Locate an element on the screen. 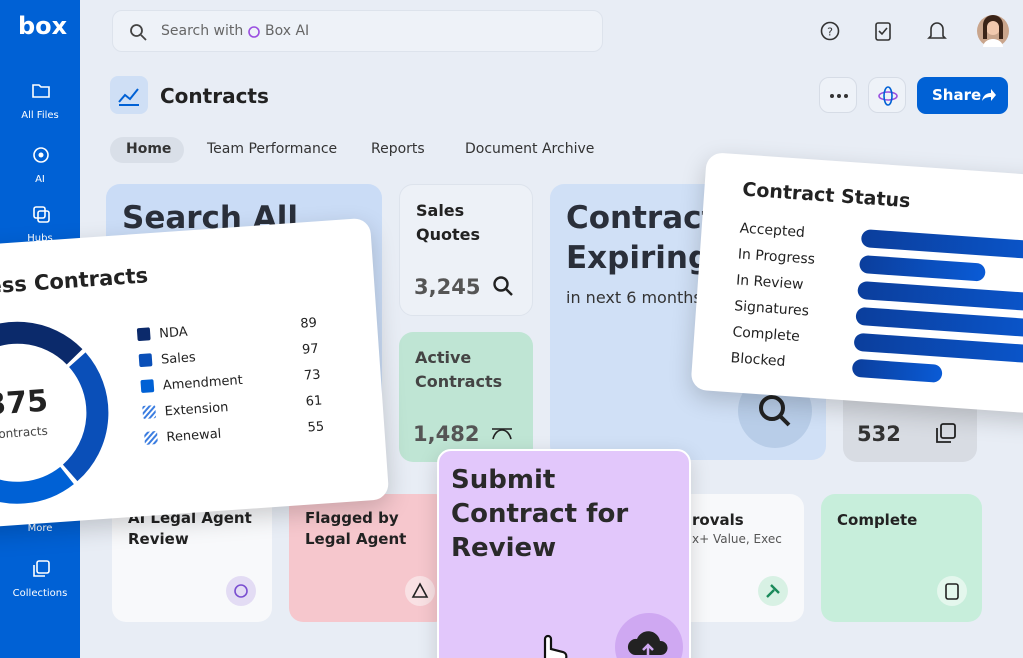 Image resolution: width=1023 pixels, height=658 pixels. donut-total-label: Contracts is located at coordinates (24, 433).